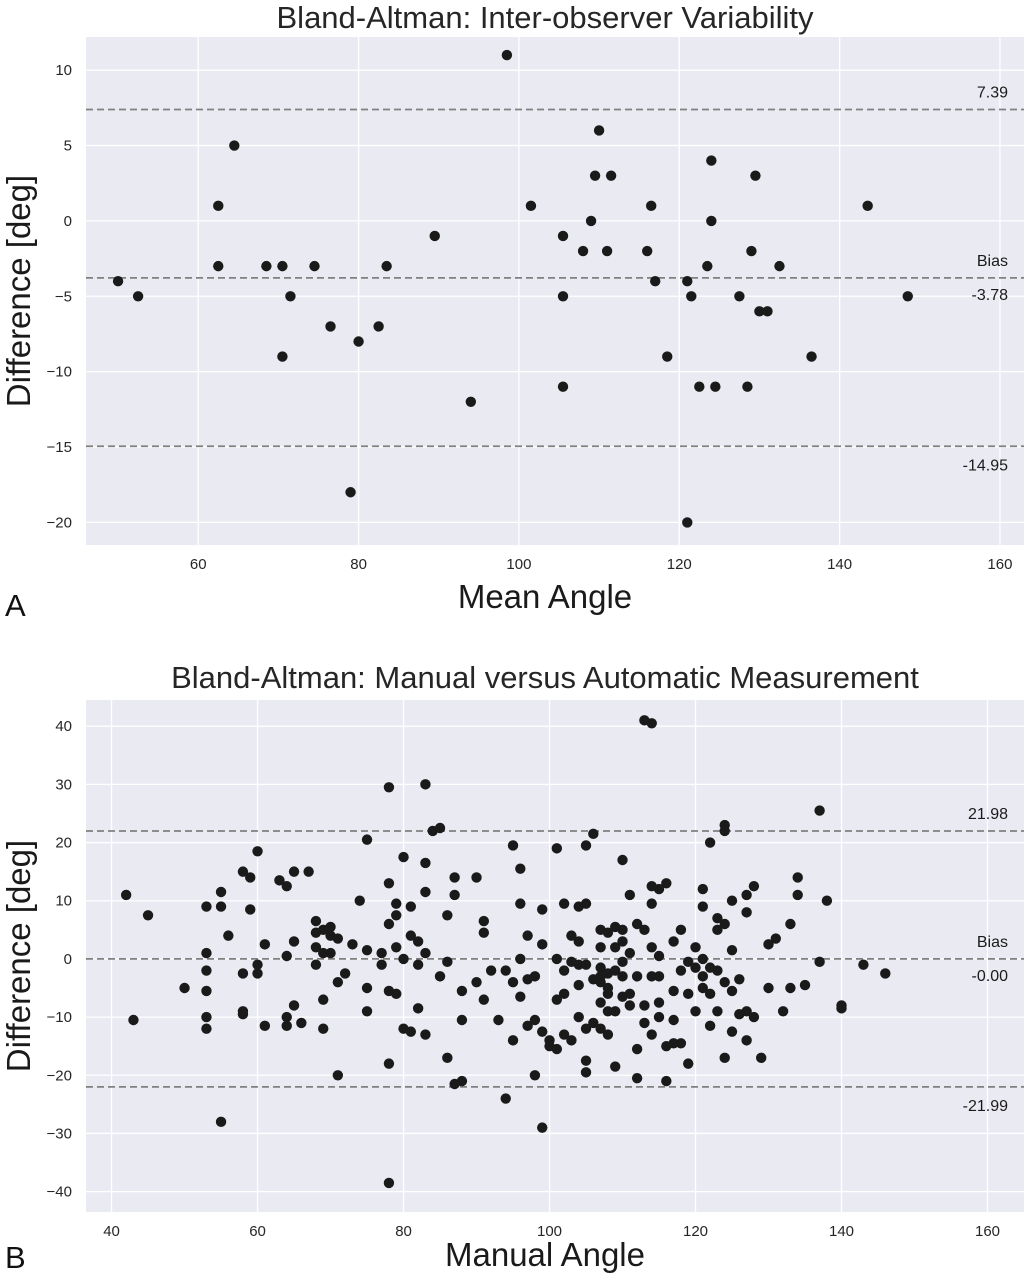 Image resolution: width=1026 pixels, height=1280 pixels. What do you see at coordinates (545, 1254) in the screenshot?
I see `x-axis-label: Manual Angle` at bounding box center [545, 1254].